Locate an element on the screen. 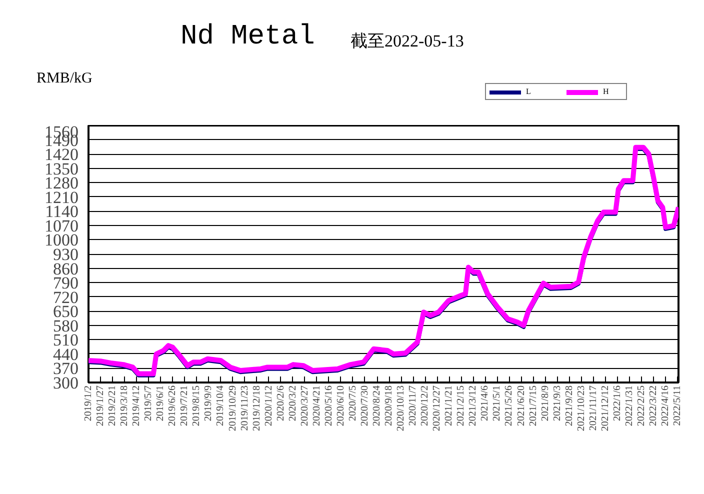 The width and height of the screenshot is (704, 494). x-tick-label: 2019/2/21 is located at coordinates (112, 405).